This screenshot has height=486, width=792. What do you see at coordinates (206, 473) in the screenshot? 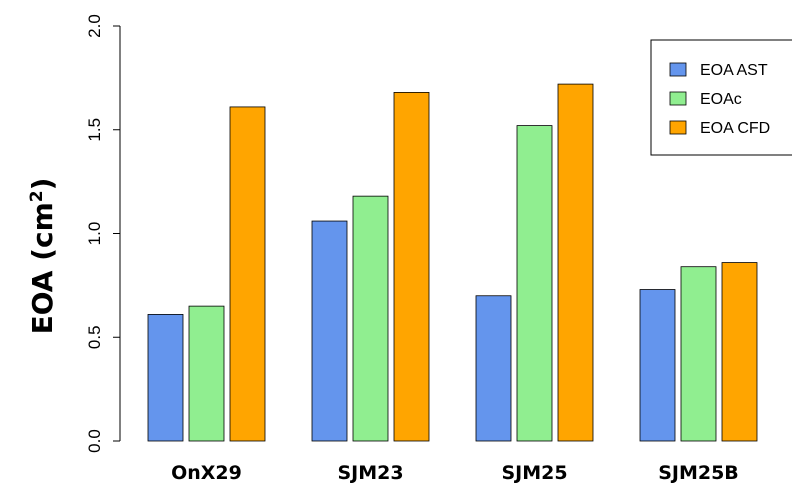
I see `x-tick-label: OnX29` at bounding box center [206, 473].